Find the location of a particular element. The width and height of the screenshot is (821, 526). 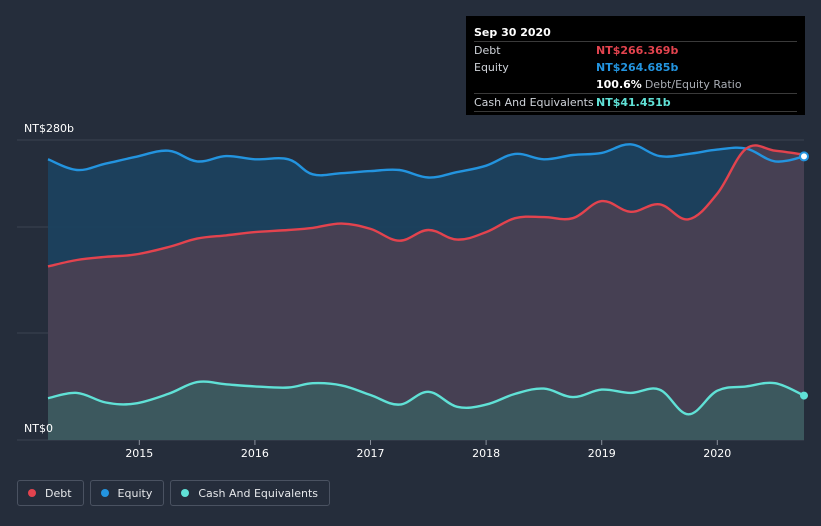

legend-item-debt: Debt is located at coordinates (50, 493).